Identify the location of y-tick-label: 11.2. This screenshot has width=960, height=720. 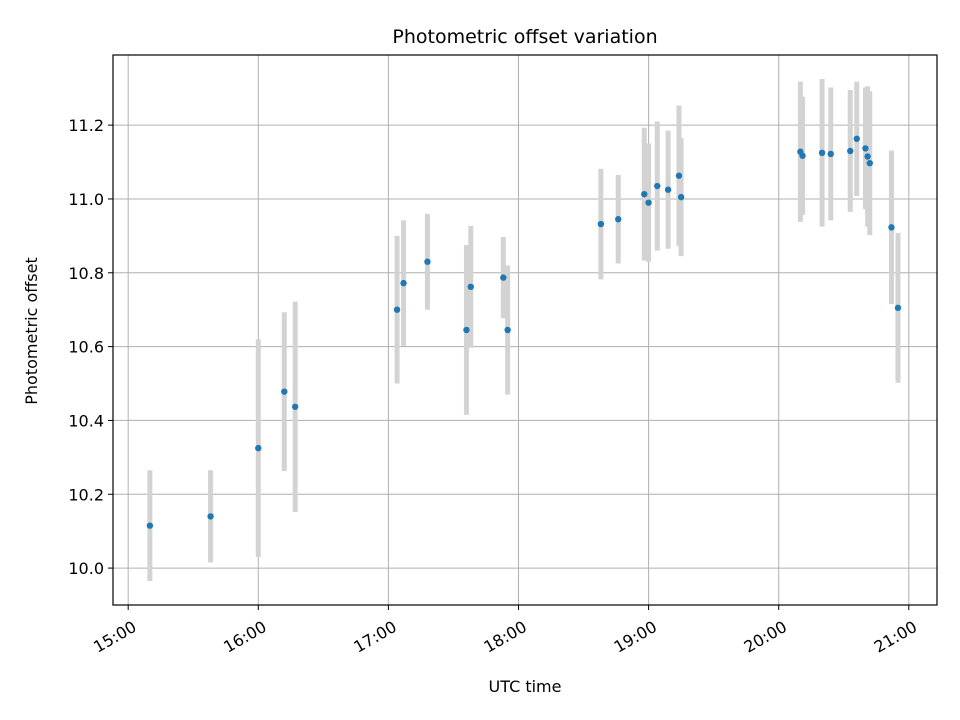
(86, 125).